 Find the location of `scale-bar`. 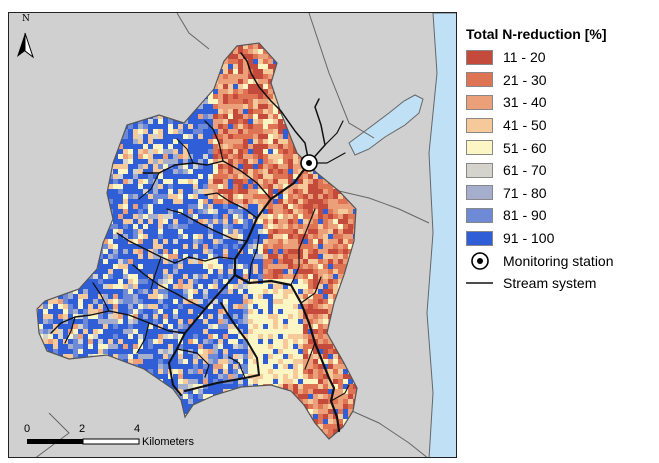

scale-bar is located at coordinates (83, 441).